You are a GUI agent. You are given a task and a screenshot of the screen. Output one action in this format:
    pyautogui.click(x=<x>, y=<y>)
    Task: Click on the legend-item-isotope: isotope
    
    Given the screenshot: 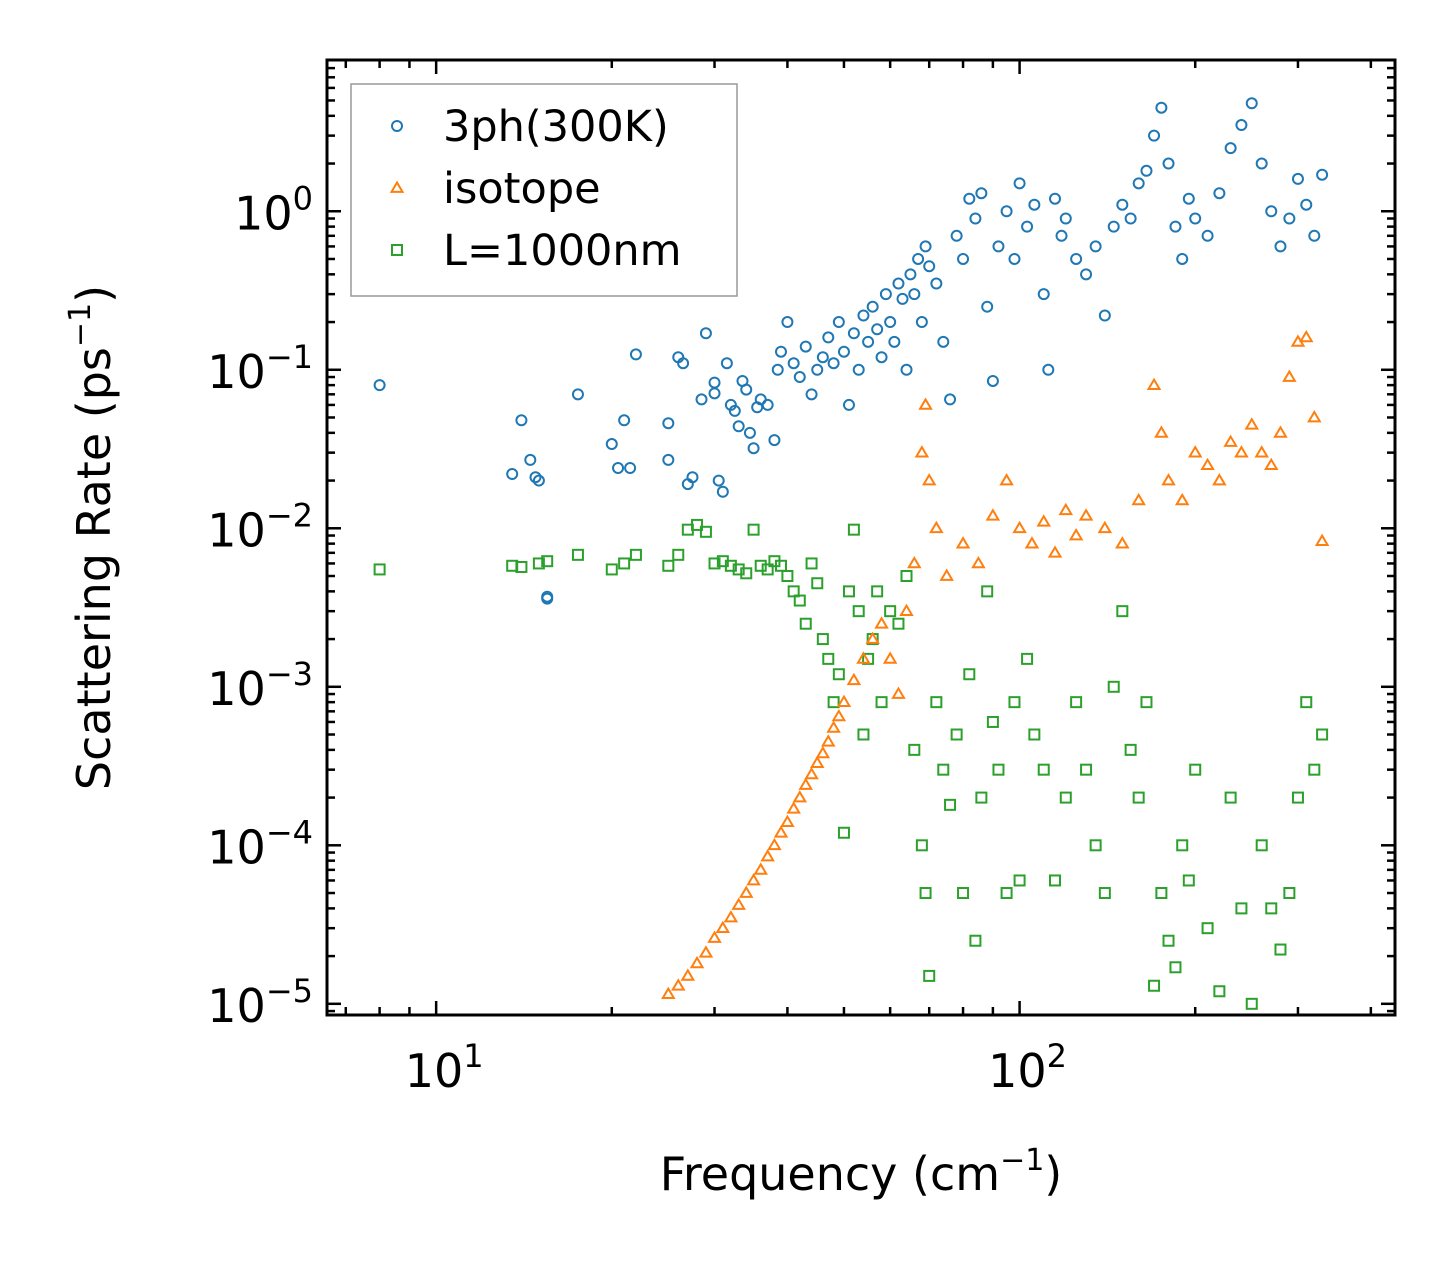 What is the action you would take?
    pyautogui.click(x=495, y=189)
    